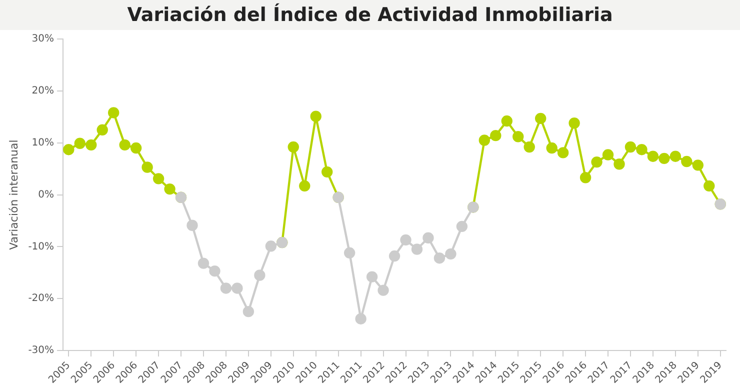  Describe the element at coordinates (370, 15) in the screenshot. I see `chart-title: Variación del Índice de Actividad Inmobiliaria` at that location.